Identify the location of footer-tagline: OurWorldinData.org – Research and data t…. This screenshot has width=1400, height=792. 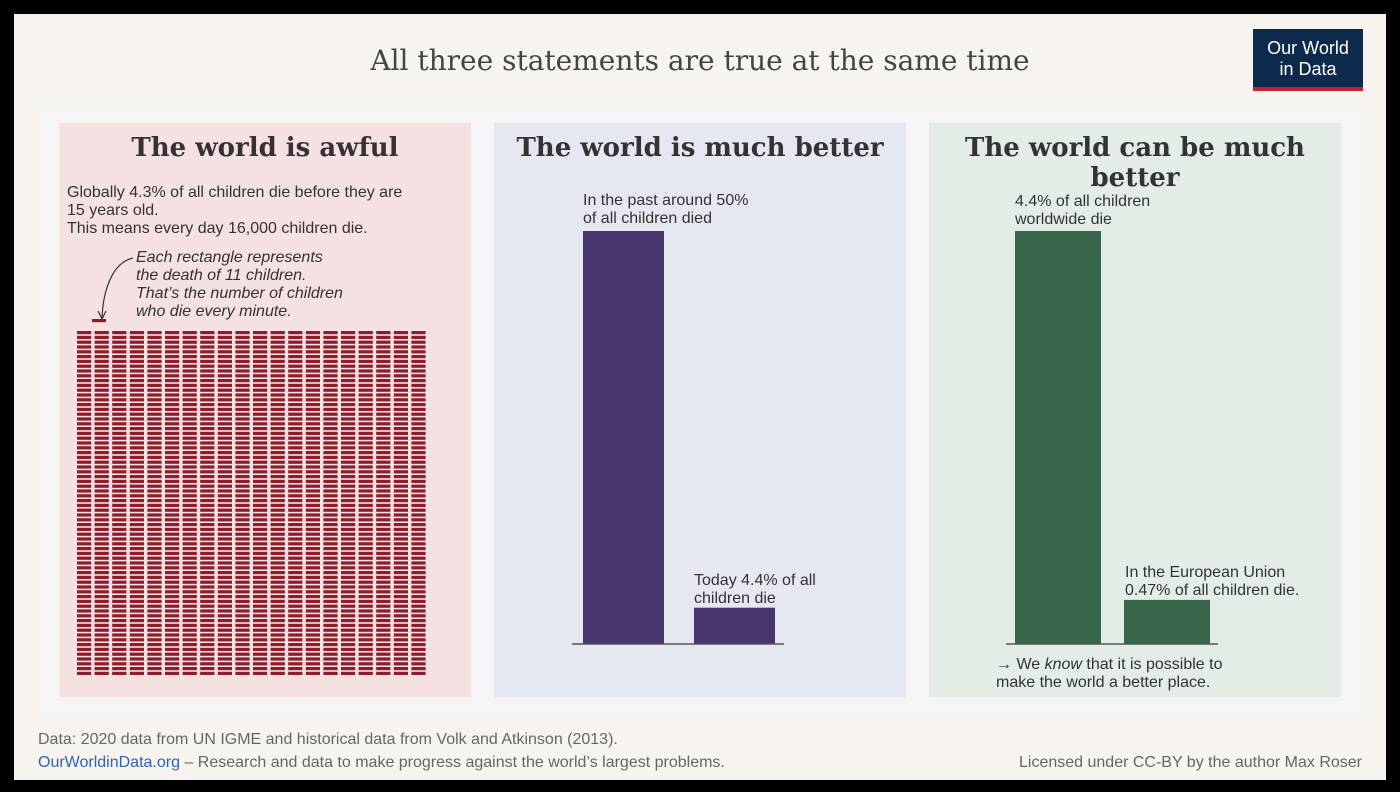
(381, 763).